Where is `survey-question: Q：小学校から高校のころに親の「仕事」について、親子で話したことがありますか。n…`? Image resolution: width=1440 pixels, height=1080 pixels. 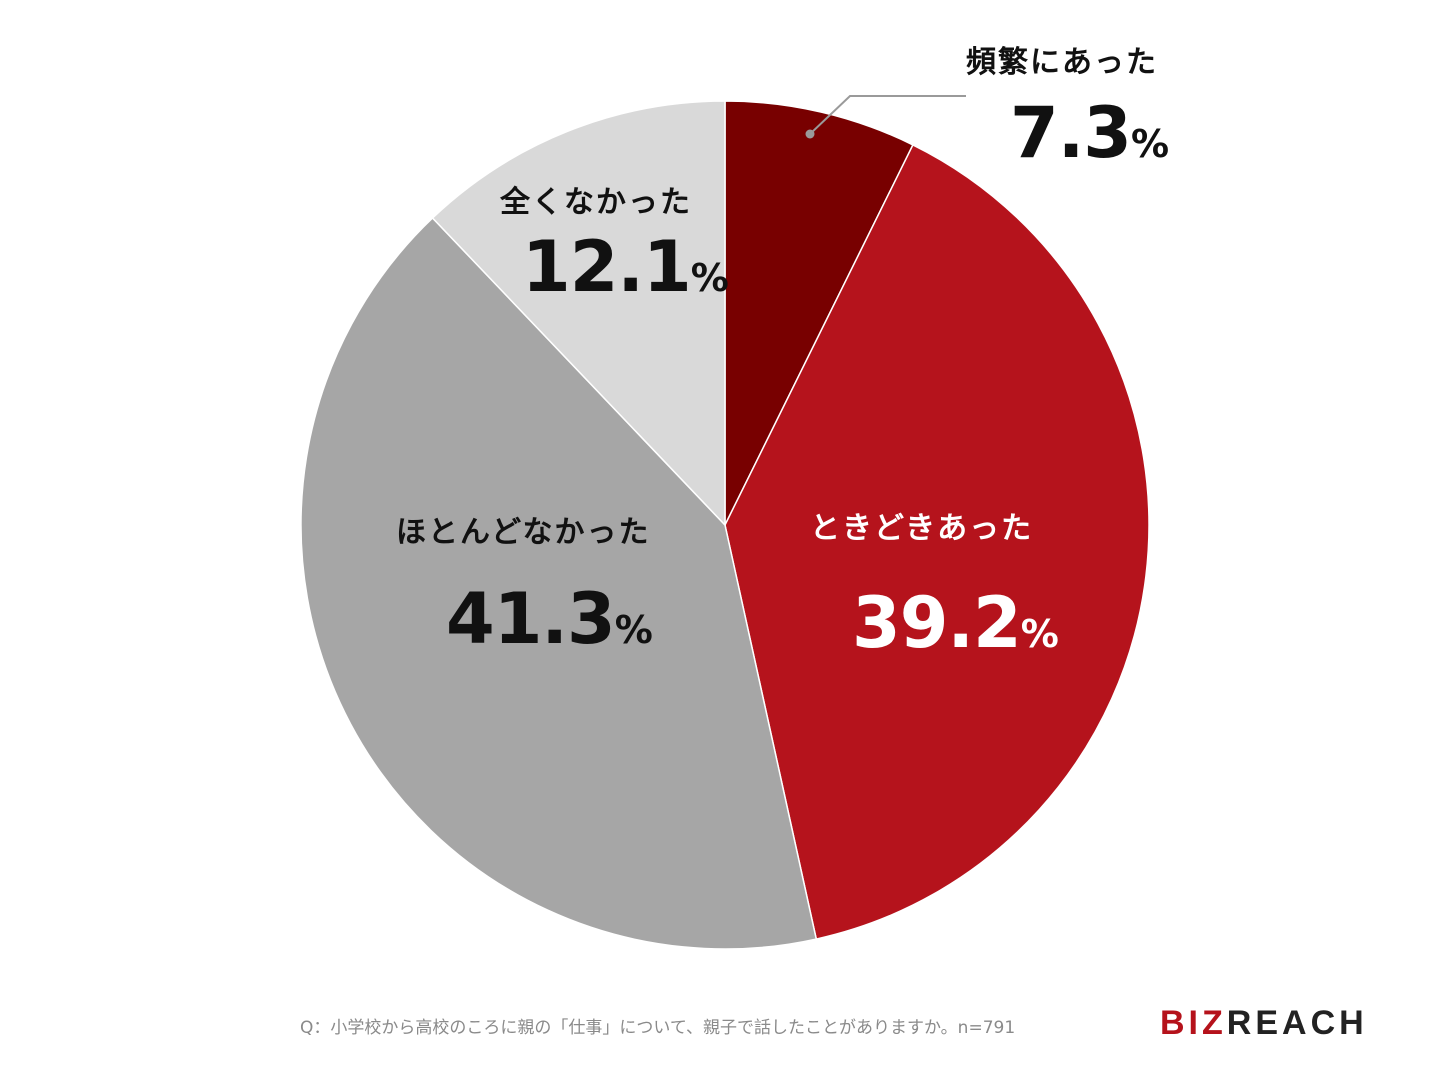
survey-question: Q：小学校から高校のころに親の「仕事」について、親子で話したことがありますか。n… is located at coordinates (658, 1028).